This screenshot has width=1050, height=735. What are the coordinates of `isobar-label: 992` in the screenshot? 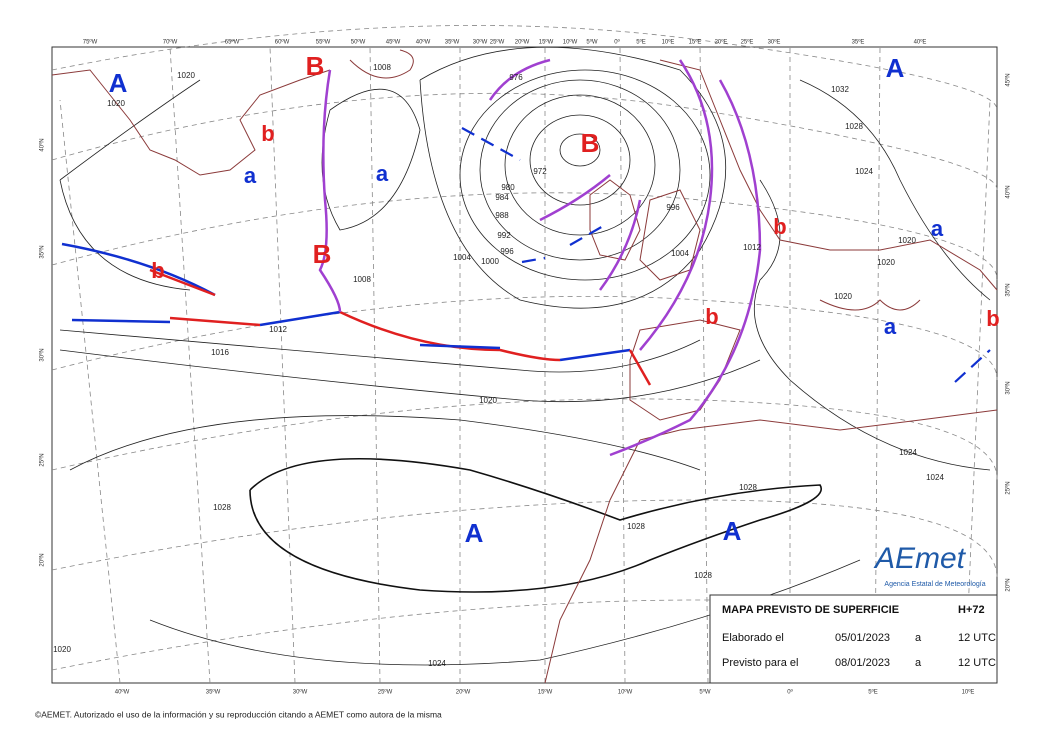 It's located at (504, 235).